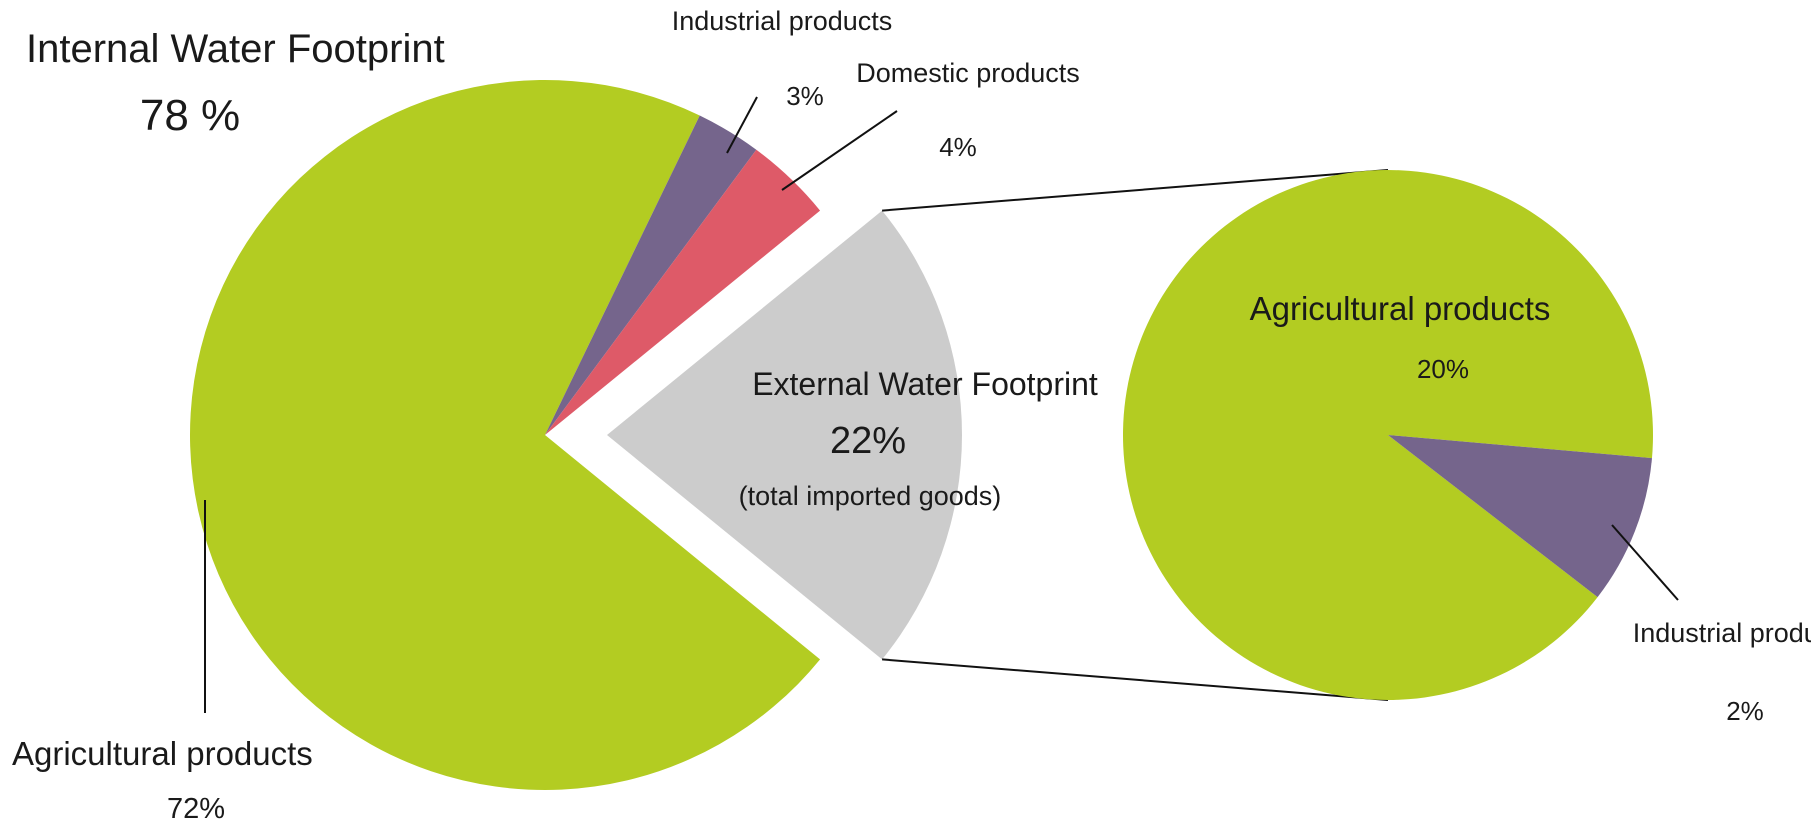  I want to click on label-industrial-products: Industrial products, so click(782, 21).